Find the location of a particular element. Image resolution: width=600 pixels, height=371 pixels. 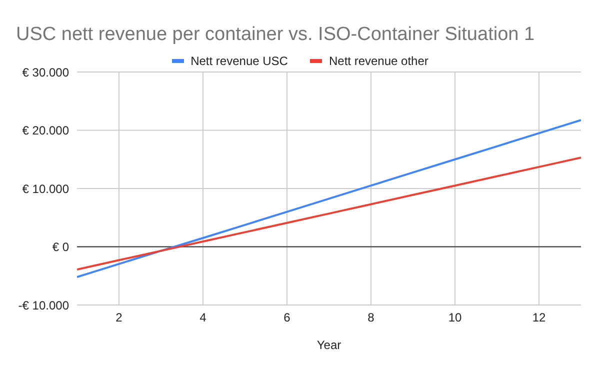

x-tick-label: 2 is located at coordinates (119, 317).